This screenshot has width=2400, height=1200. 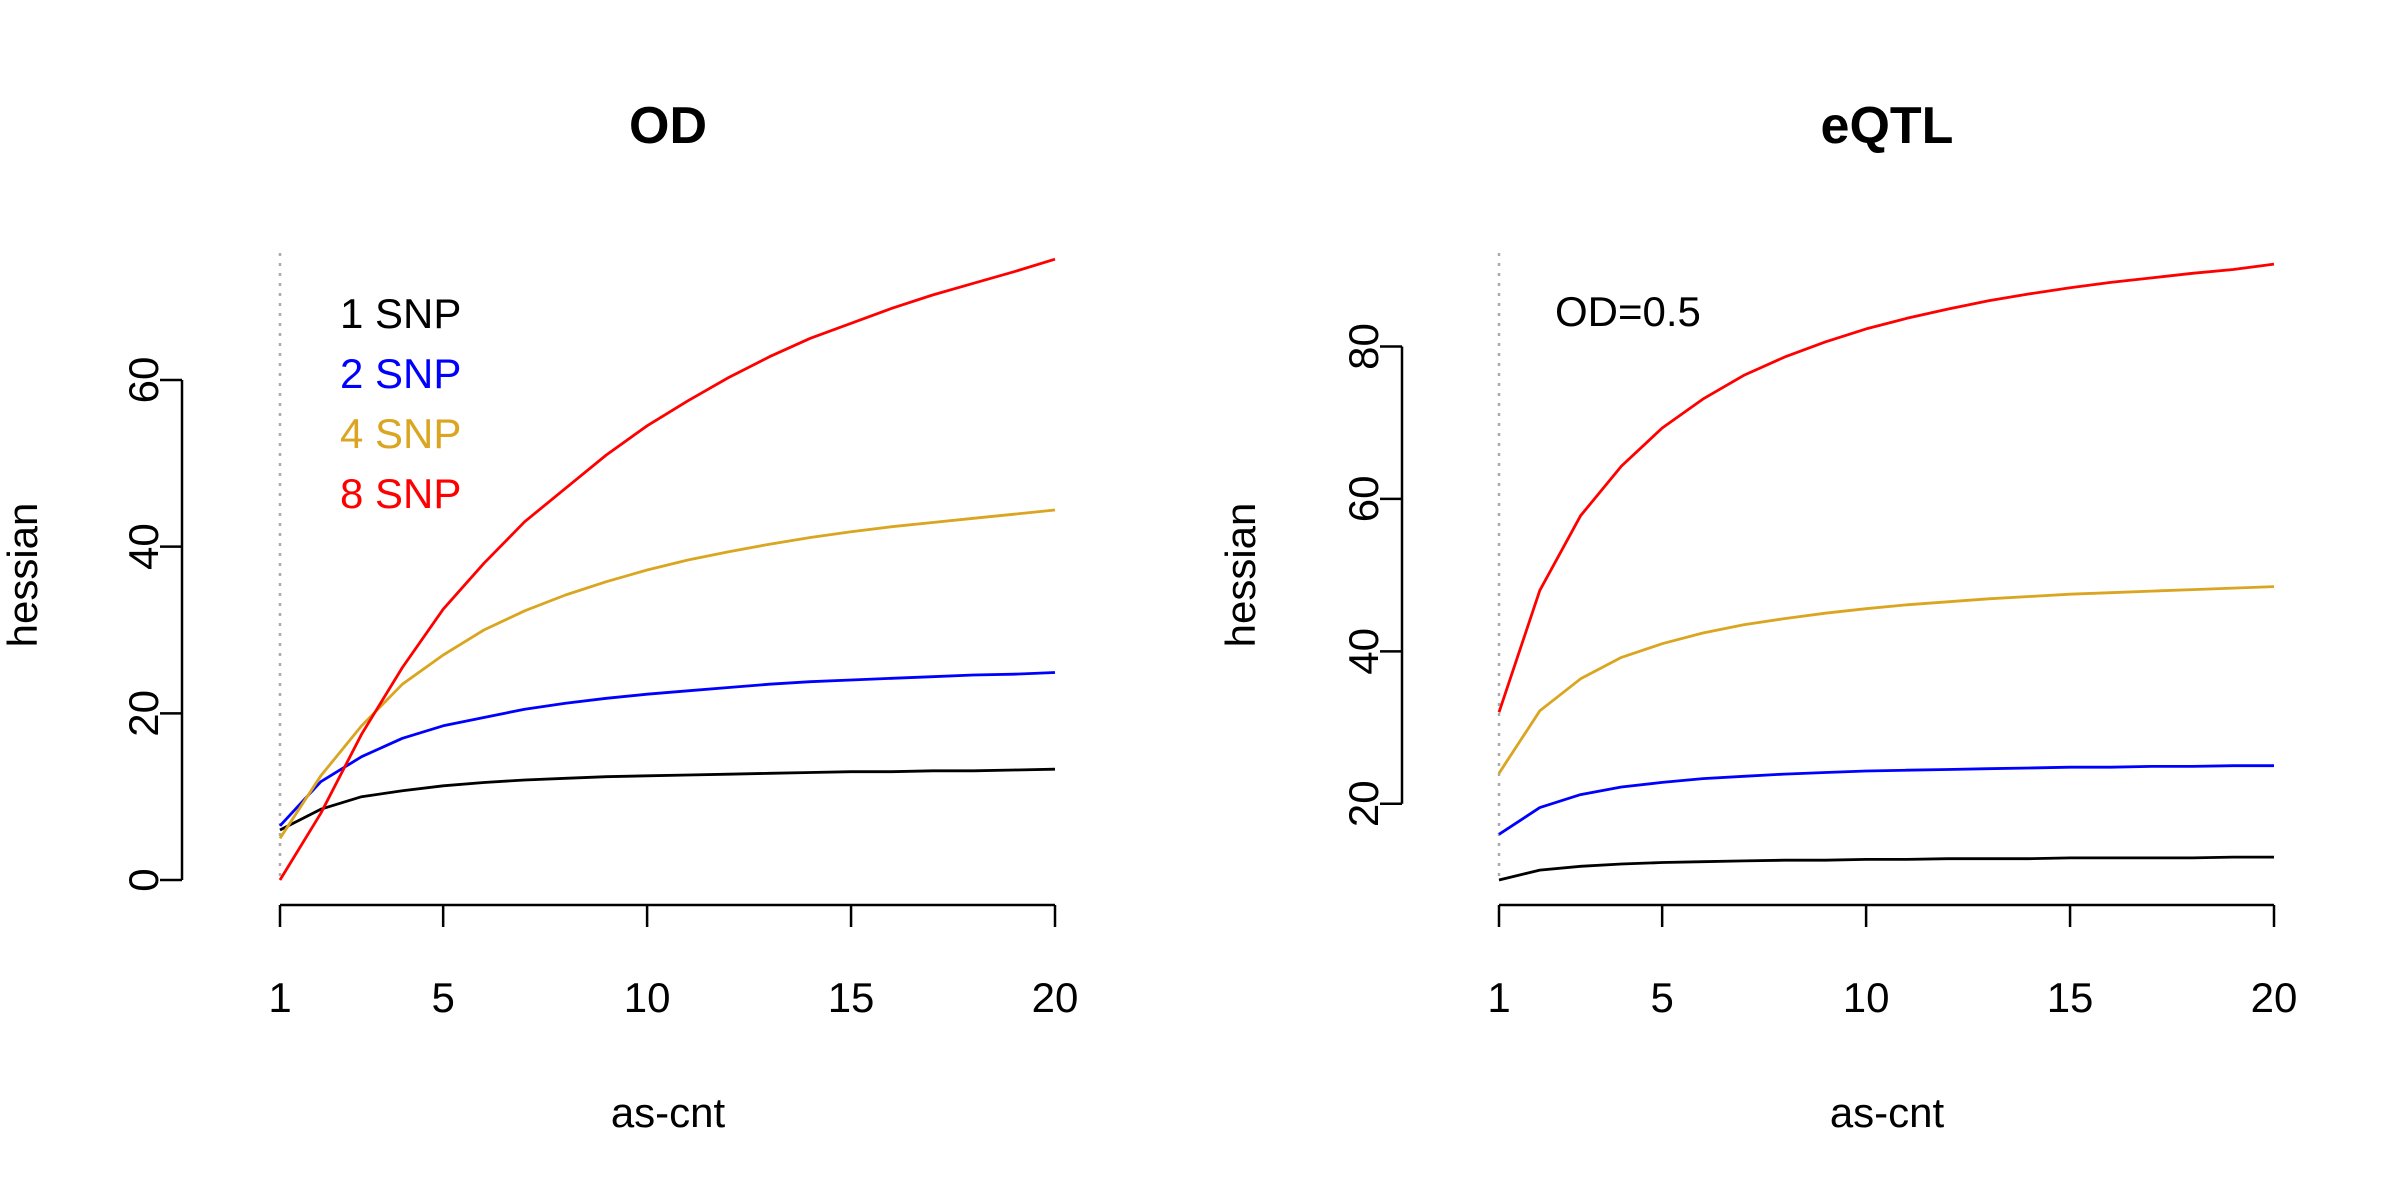 What do you see at coordinates (400, 313) in the screenshot?
I see `legend-entry: 1 SNP` at bounding box center [400, 313].